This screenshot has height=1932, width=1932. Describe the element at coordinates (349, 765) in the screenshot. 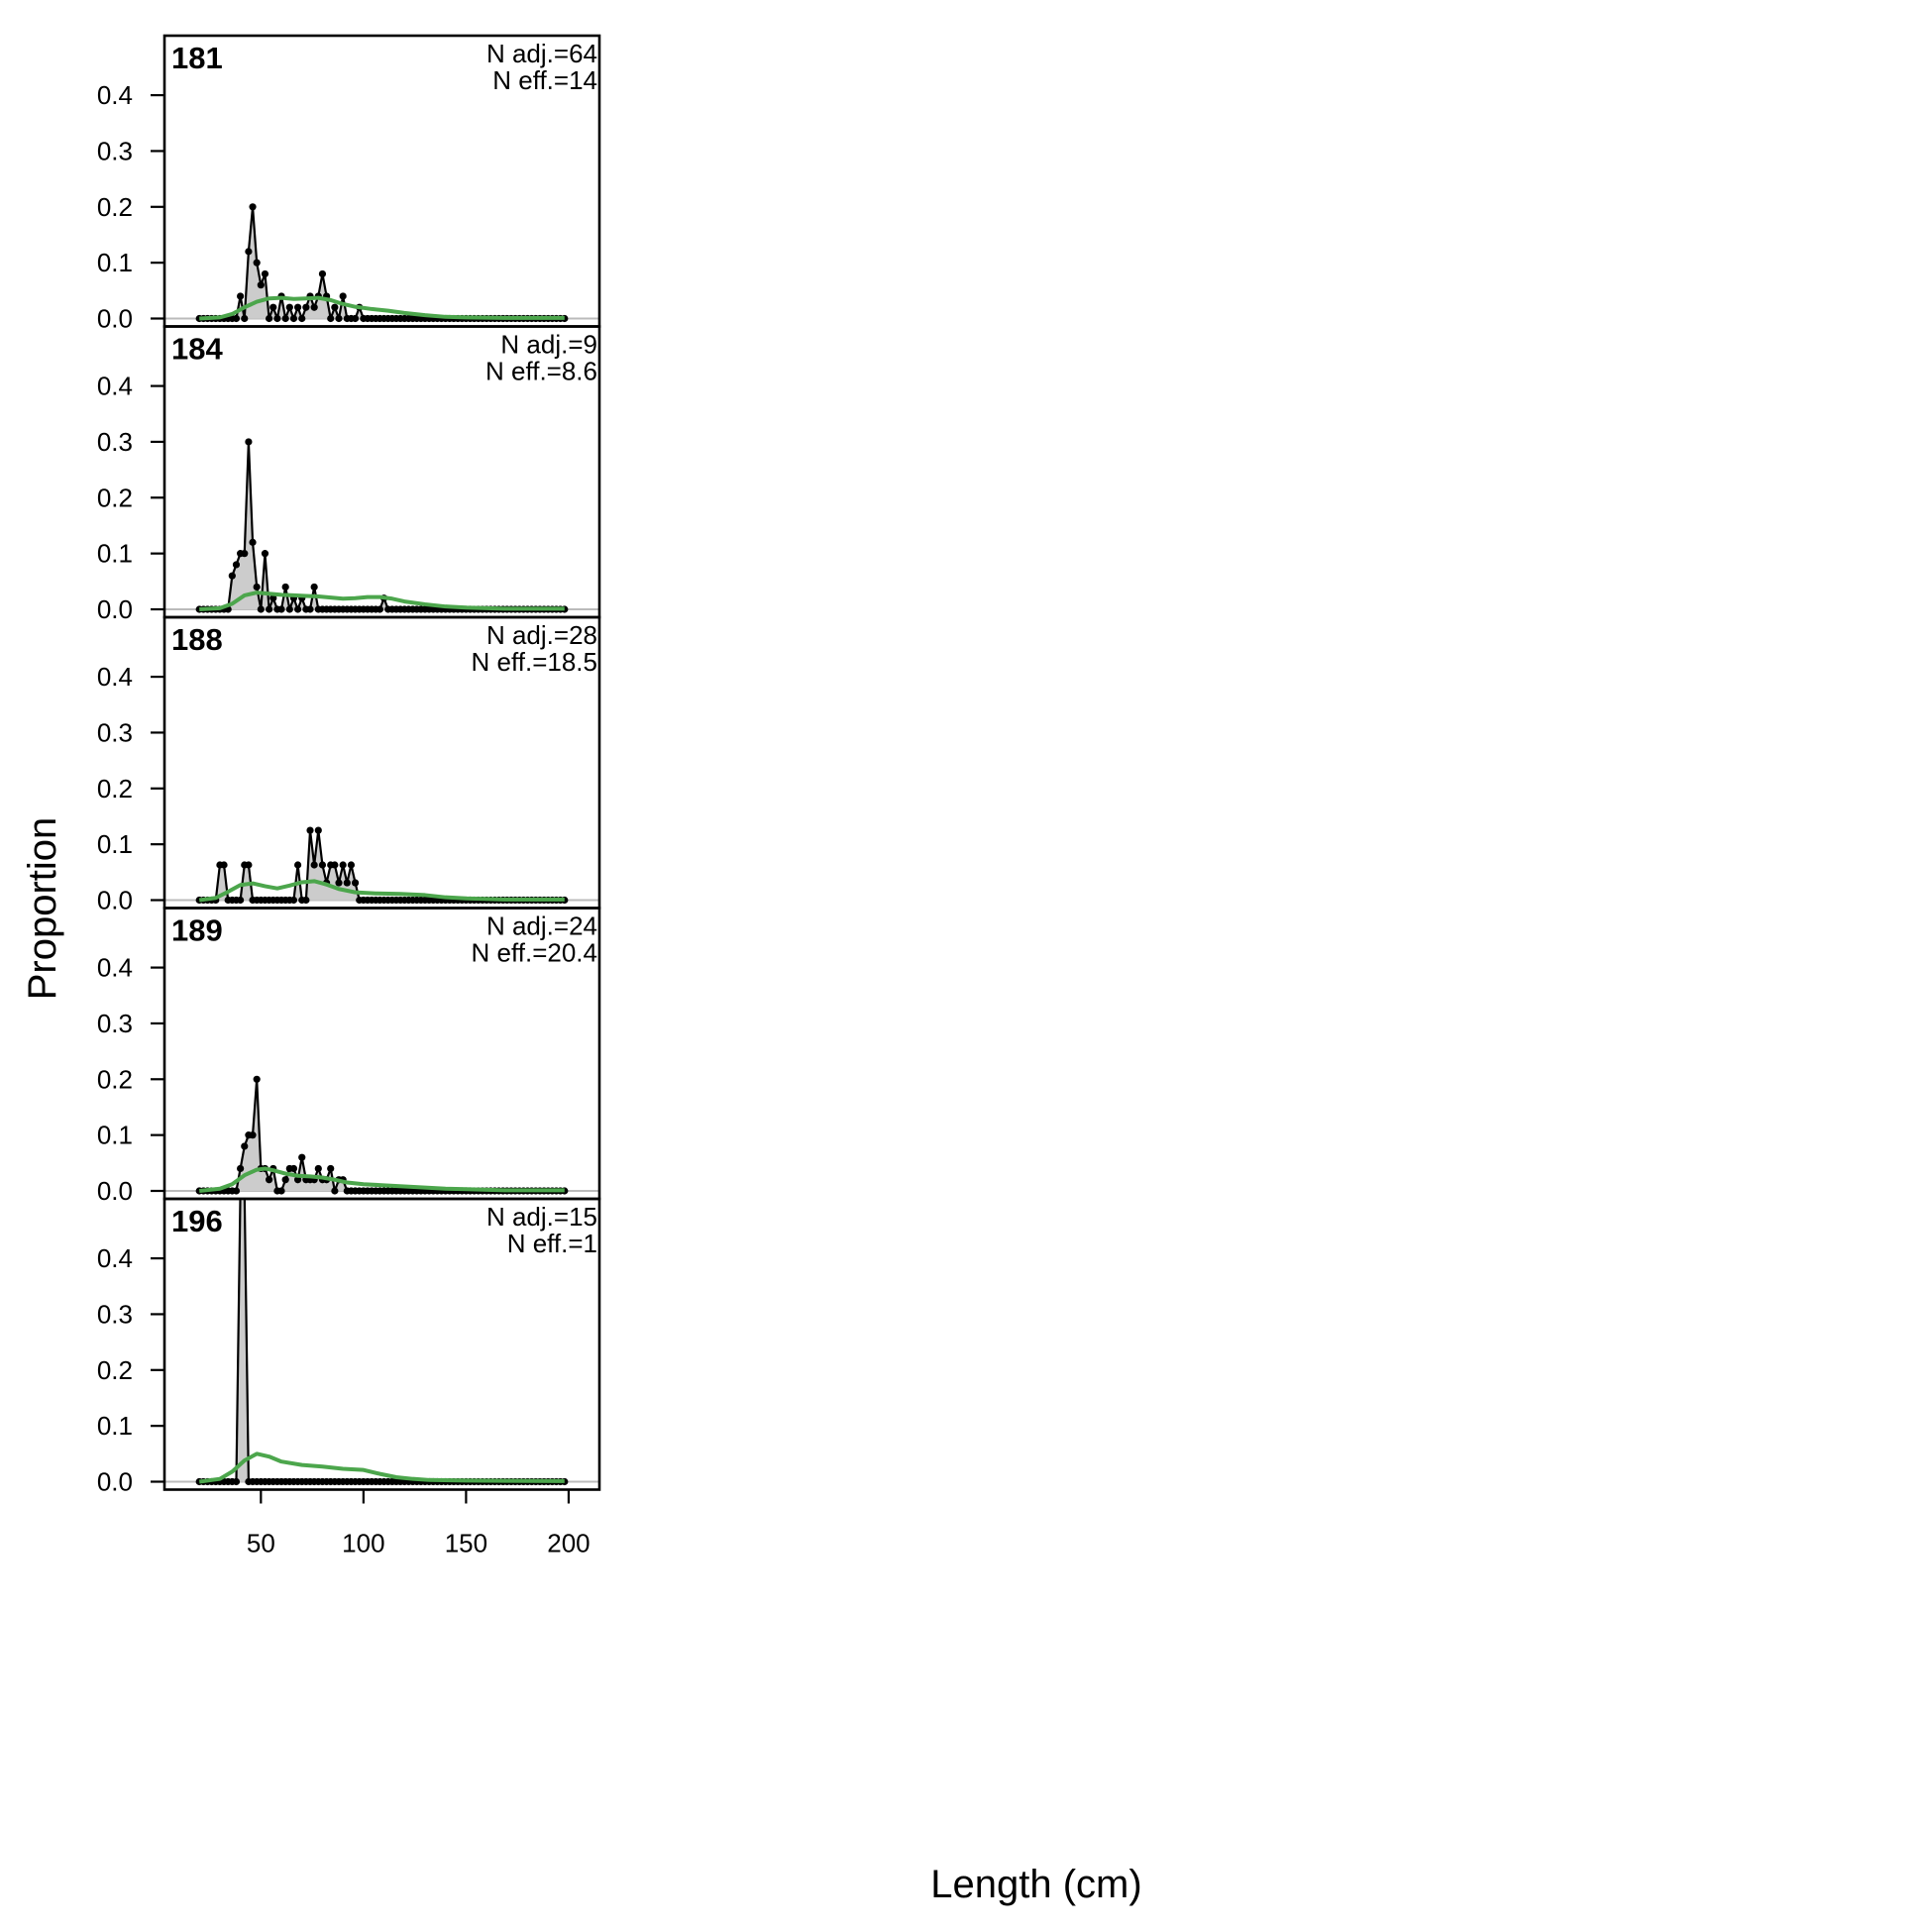

I see `panel-188: 0.0 0.1 0.2 0.3 0.4 188 N adj.=28N eff.=18.5` at that location.